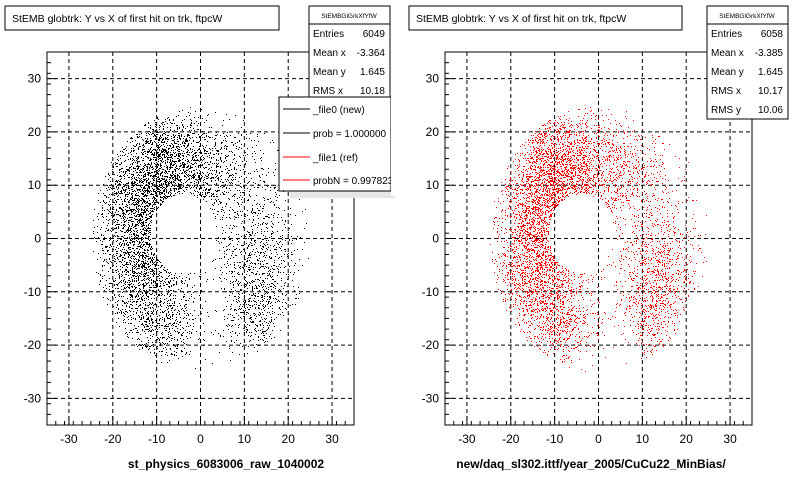 This screenshot has height=480, width=800. I want to click on legend-label-prob: prob = 1.000000, so click(350, 134).